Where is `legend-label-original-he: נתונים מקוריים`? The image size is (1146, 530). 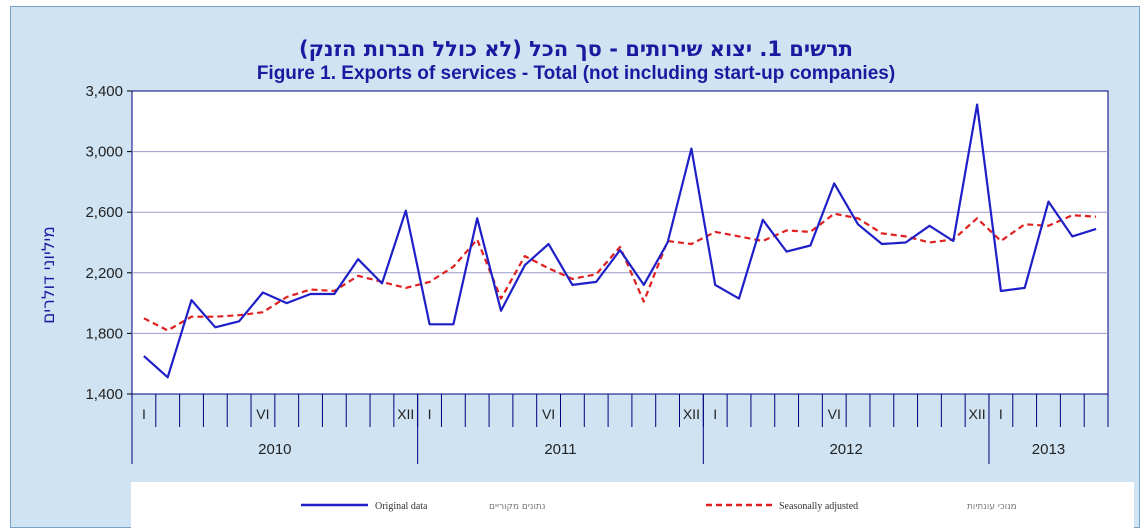 legend-label-original-he: נתונים מקוריים is located at coordinates (517, 507).